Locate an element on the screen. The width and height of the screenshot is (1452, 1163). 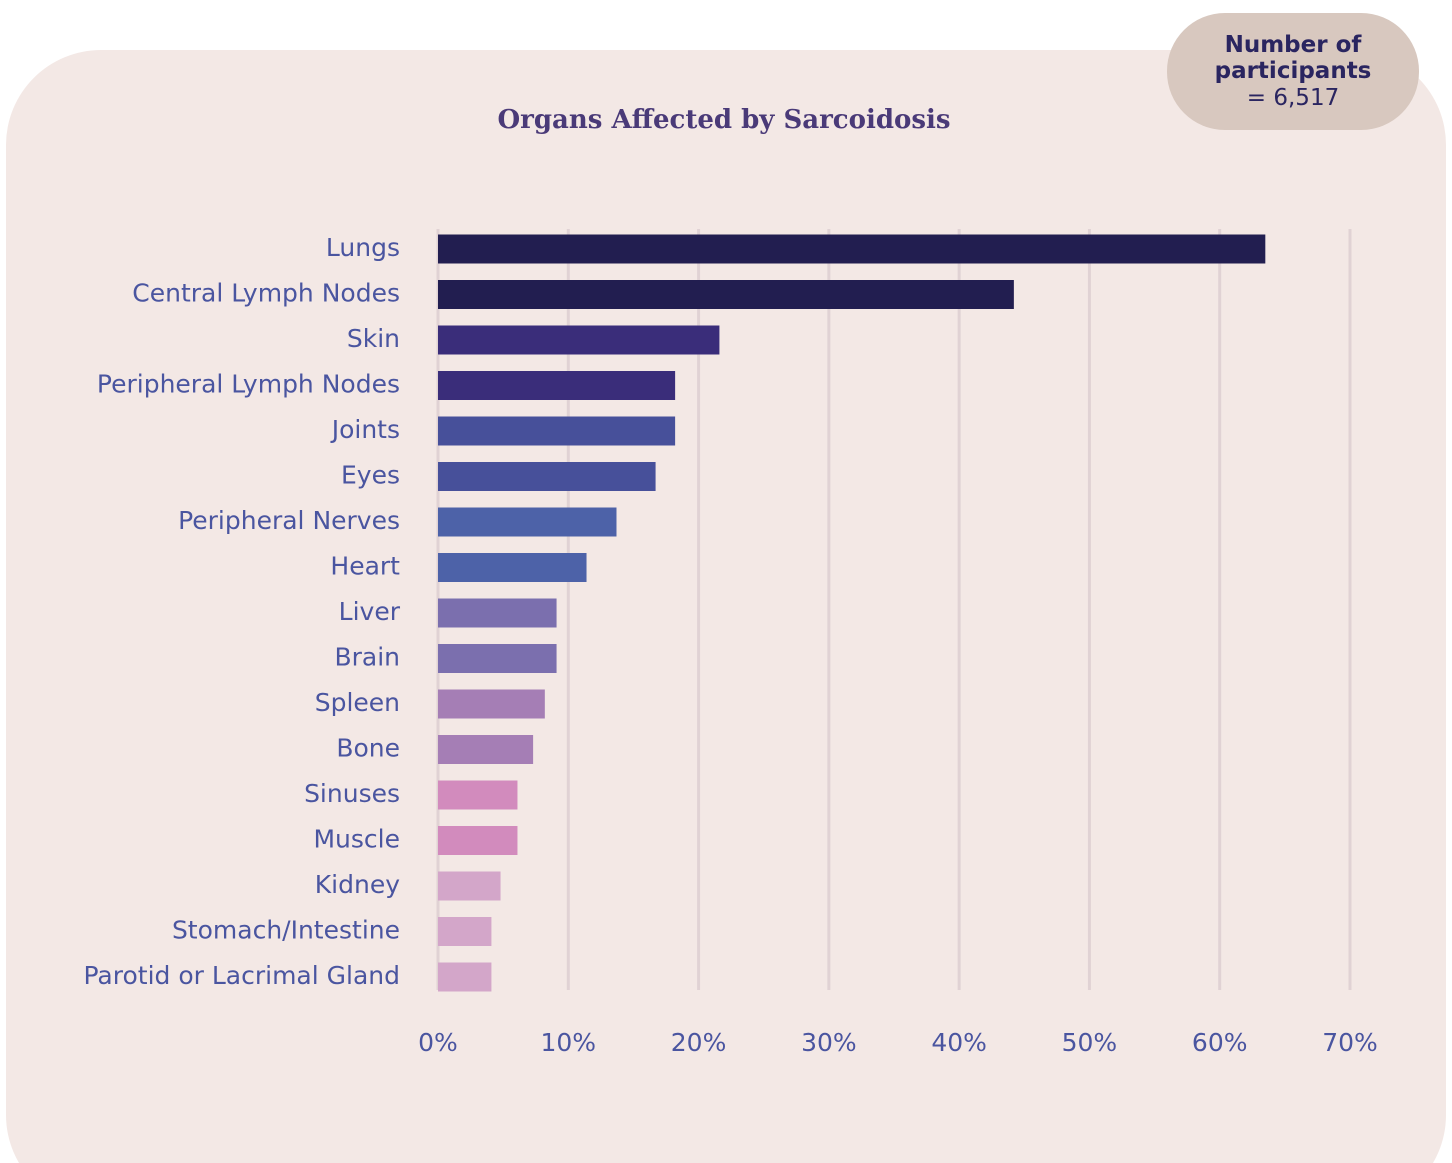
participants-badge: Number of participants = 6,517 is located at coordinates (1293, 71).